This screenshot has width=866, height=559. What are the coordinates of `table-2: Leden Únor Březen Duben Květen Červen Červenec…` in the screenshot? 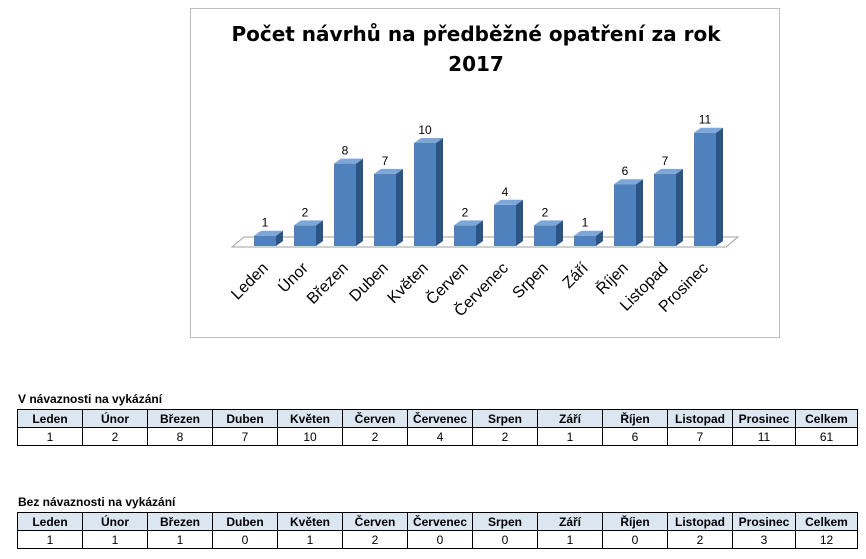 It's located at (437, 530).